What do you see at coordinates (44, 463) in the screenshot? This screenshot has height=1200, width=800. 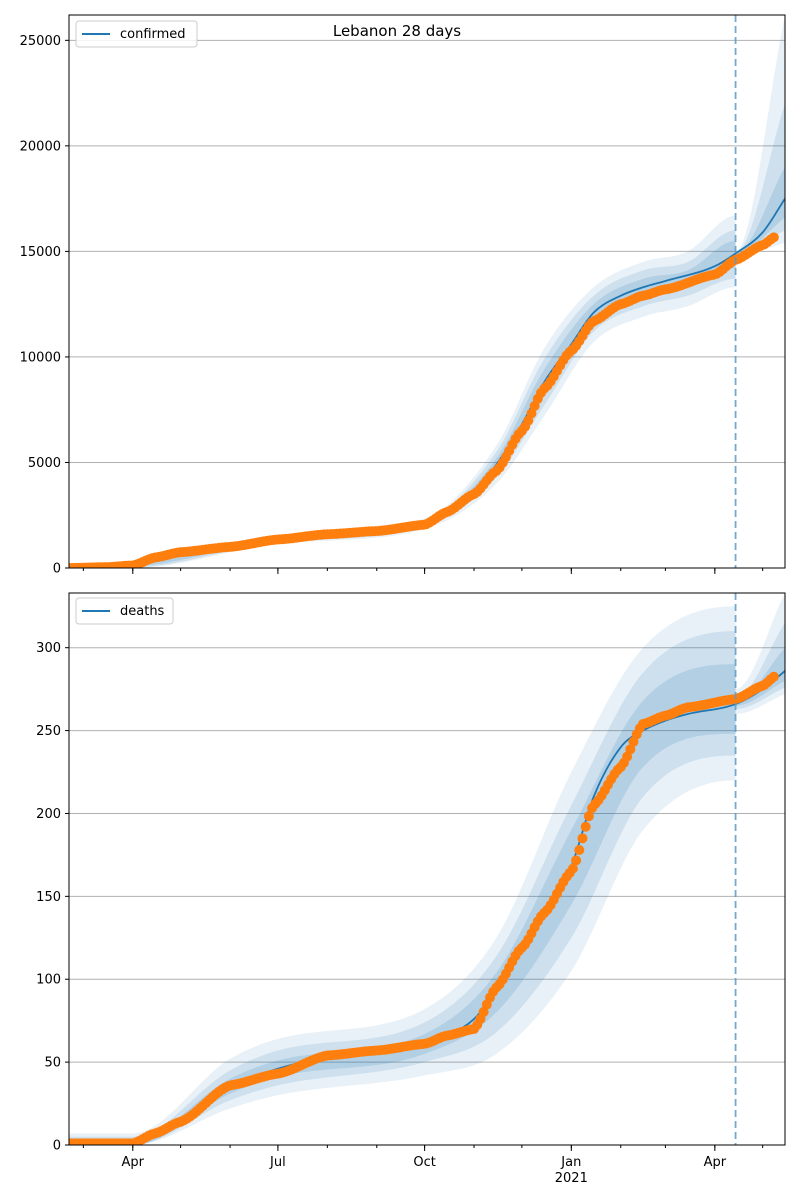 I see `confirmed-y-tick-label: 5000` at bounding box center [44, 463].